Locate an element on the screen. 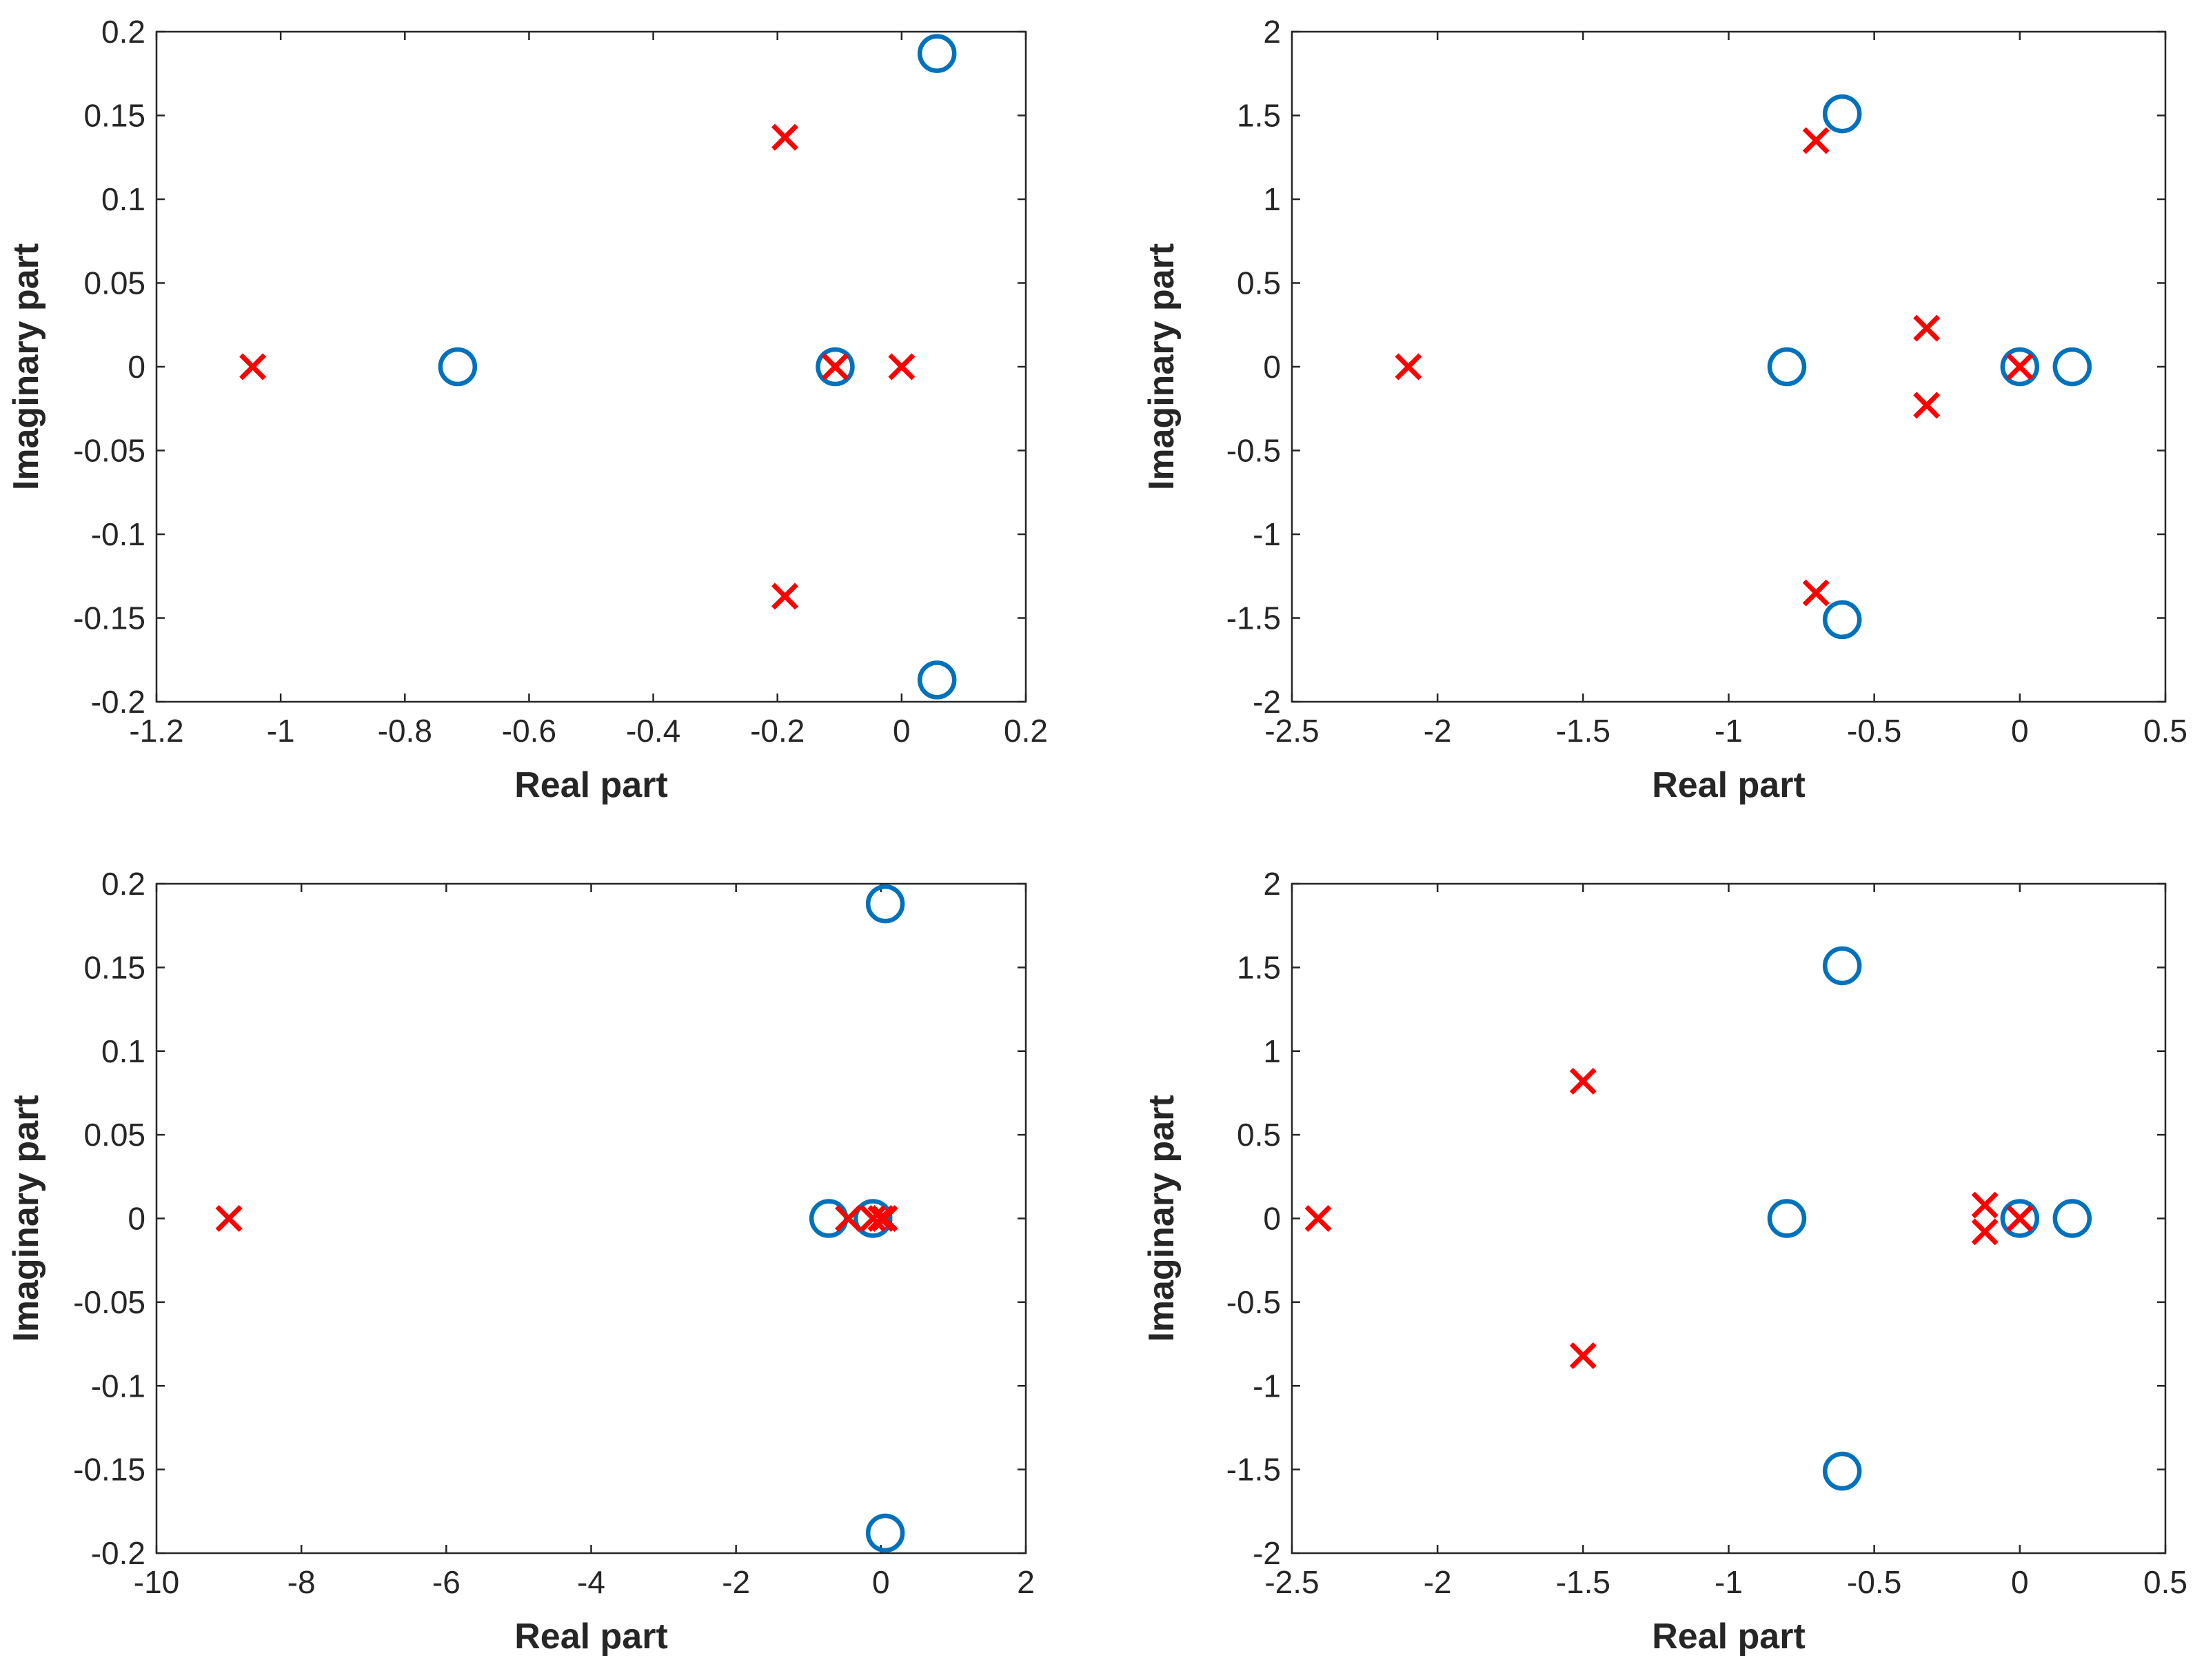  x-tick-label: -1.5 is located at coordinates (1583, 1582).